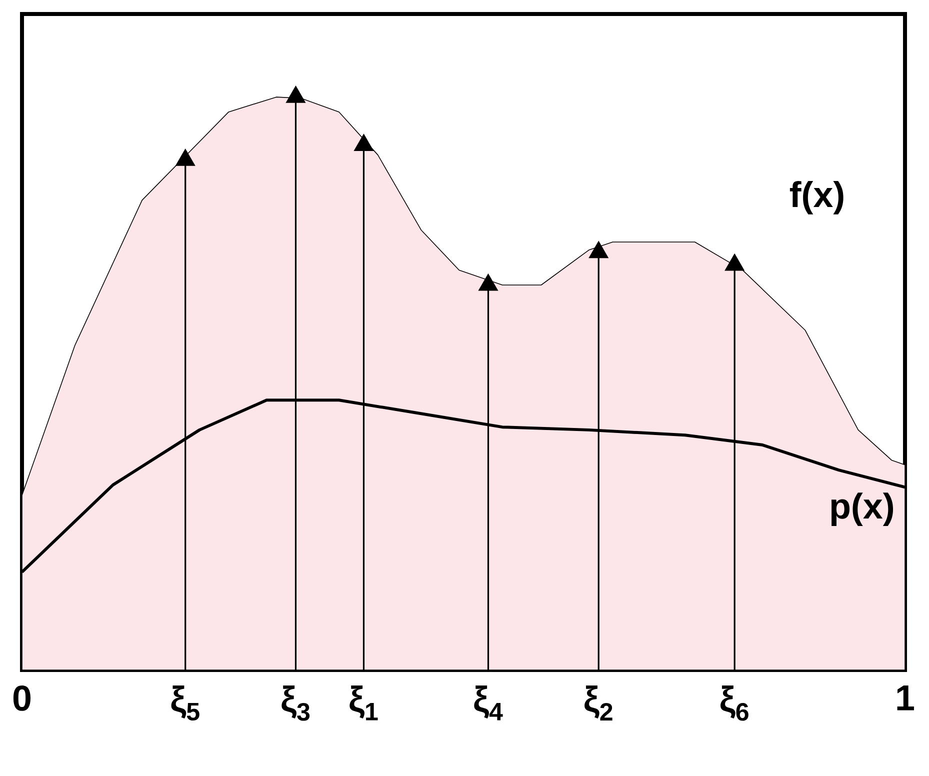  What do you see at coordinates (734, 703) in the screenshot?
I see `annotation: ξ$_{6}$` at bounding box center [734, 703].